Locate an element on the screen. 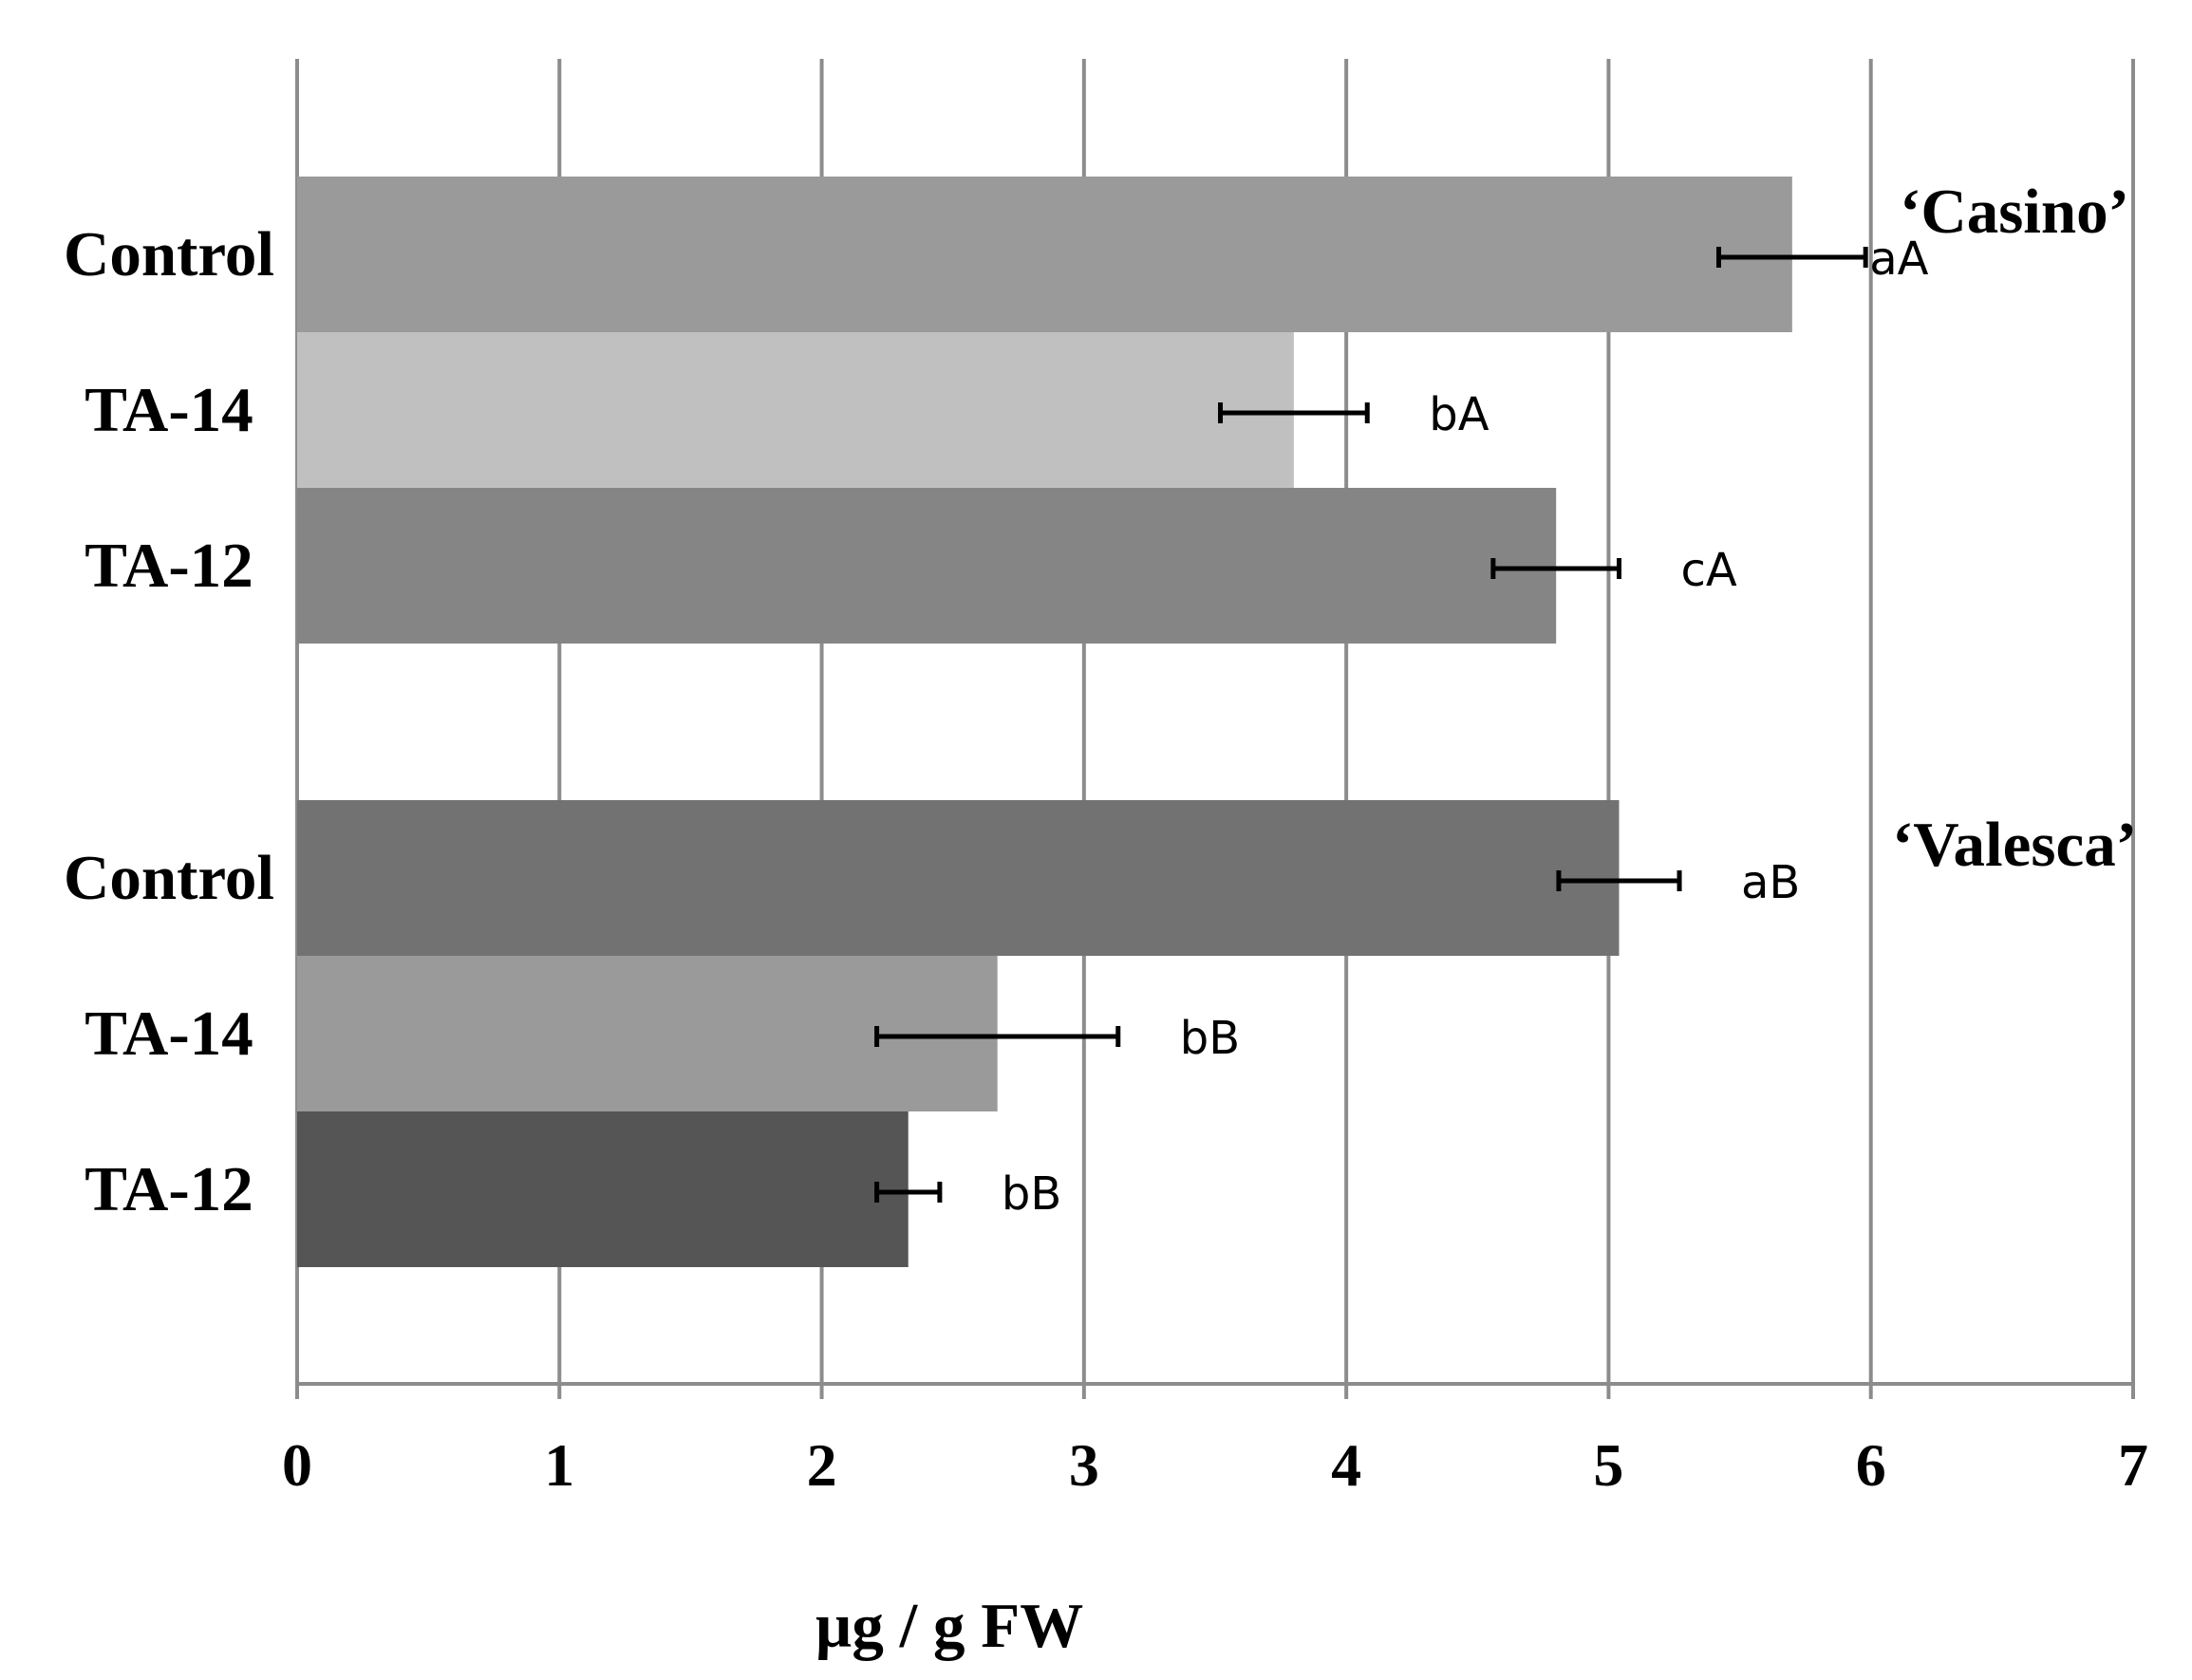  tick-label-0: 0 is located at coordinates (297, 1465).